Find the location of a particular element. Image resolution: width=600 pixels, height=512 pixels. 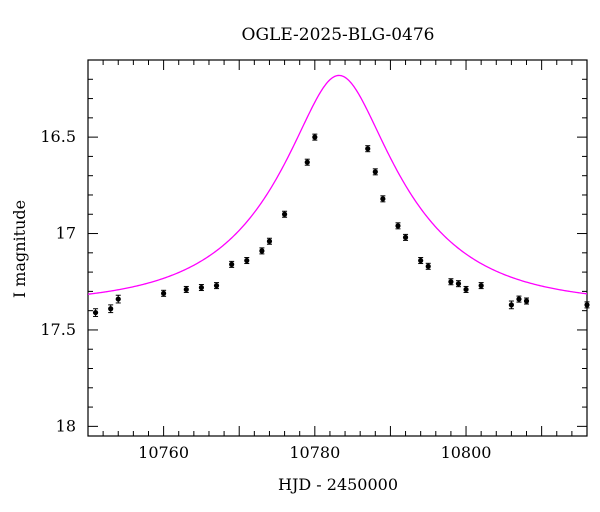

x-axis-label: HJD - 2450000 is located at coordinates (338, 484).